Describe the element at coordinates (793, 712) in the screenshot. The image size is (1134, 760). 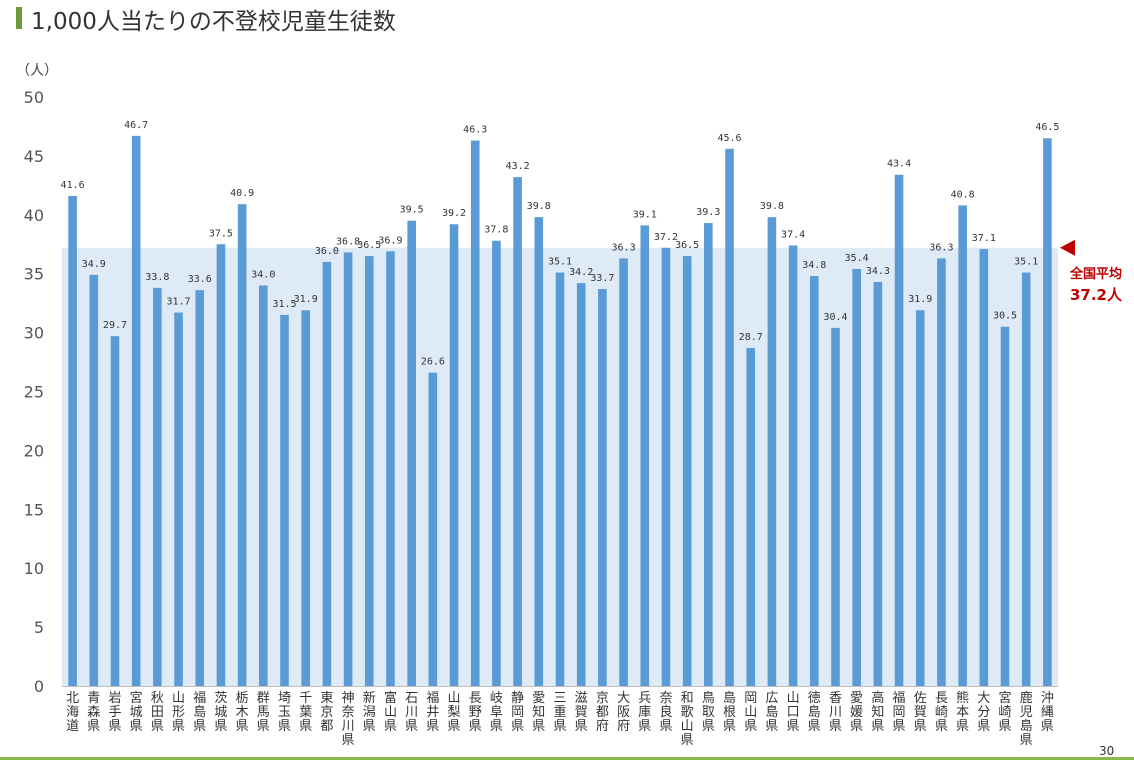
I see `category-label: 山口県` at that location.